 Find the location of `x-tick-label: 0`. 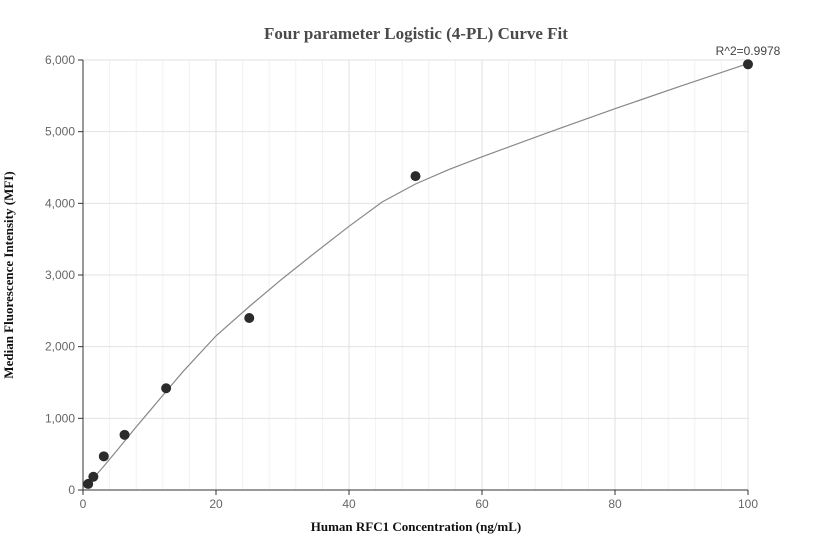

x-tick-label: 0 is located at coordinates (83, 504).